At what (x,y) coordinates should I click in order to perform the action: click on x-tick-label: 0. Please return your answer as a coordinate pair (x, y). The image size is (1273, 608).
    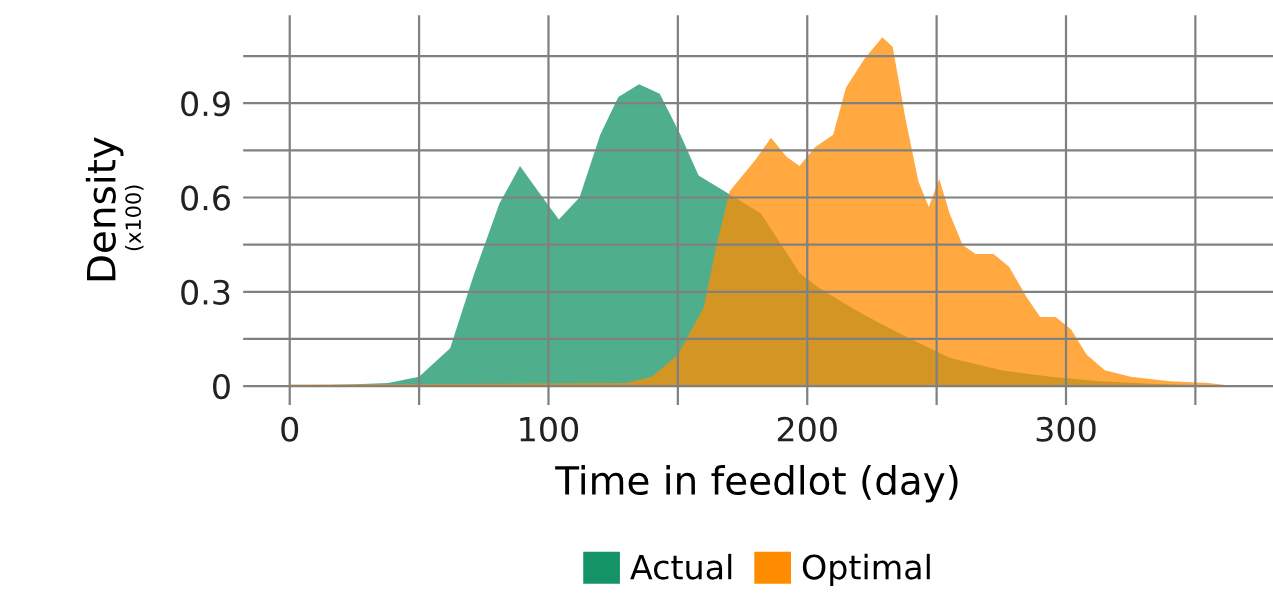
    Looking at the image, I should click on (290, 429).